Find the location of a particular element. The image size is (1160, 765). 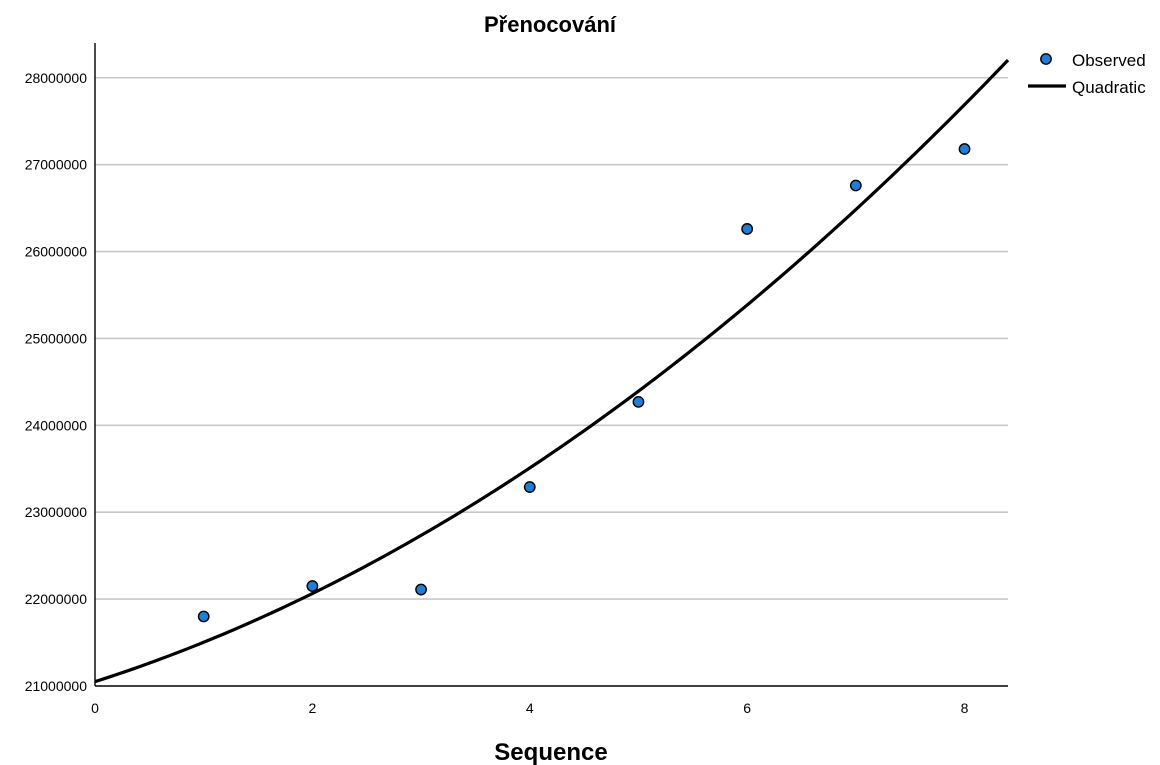

x-tick-label: 0 is located at coordinates (95, 708).